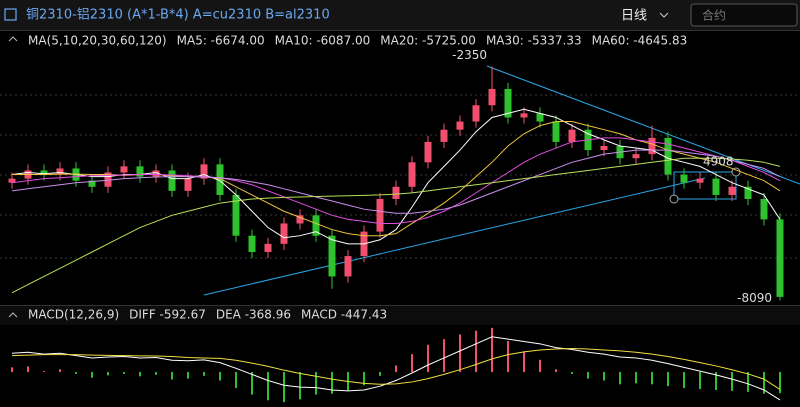 This screenshot has width=800, height=407. I want to click on legend-entry: MACD(12,26,9), so click(73, 315).